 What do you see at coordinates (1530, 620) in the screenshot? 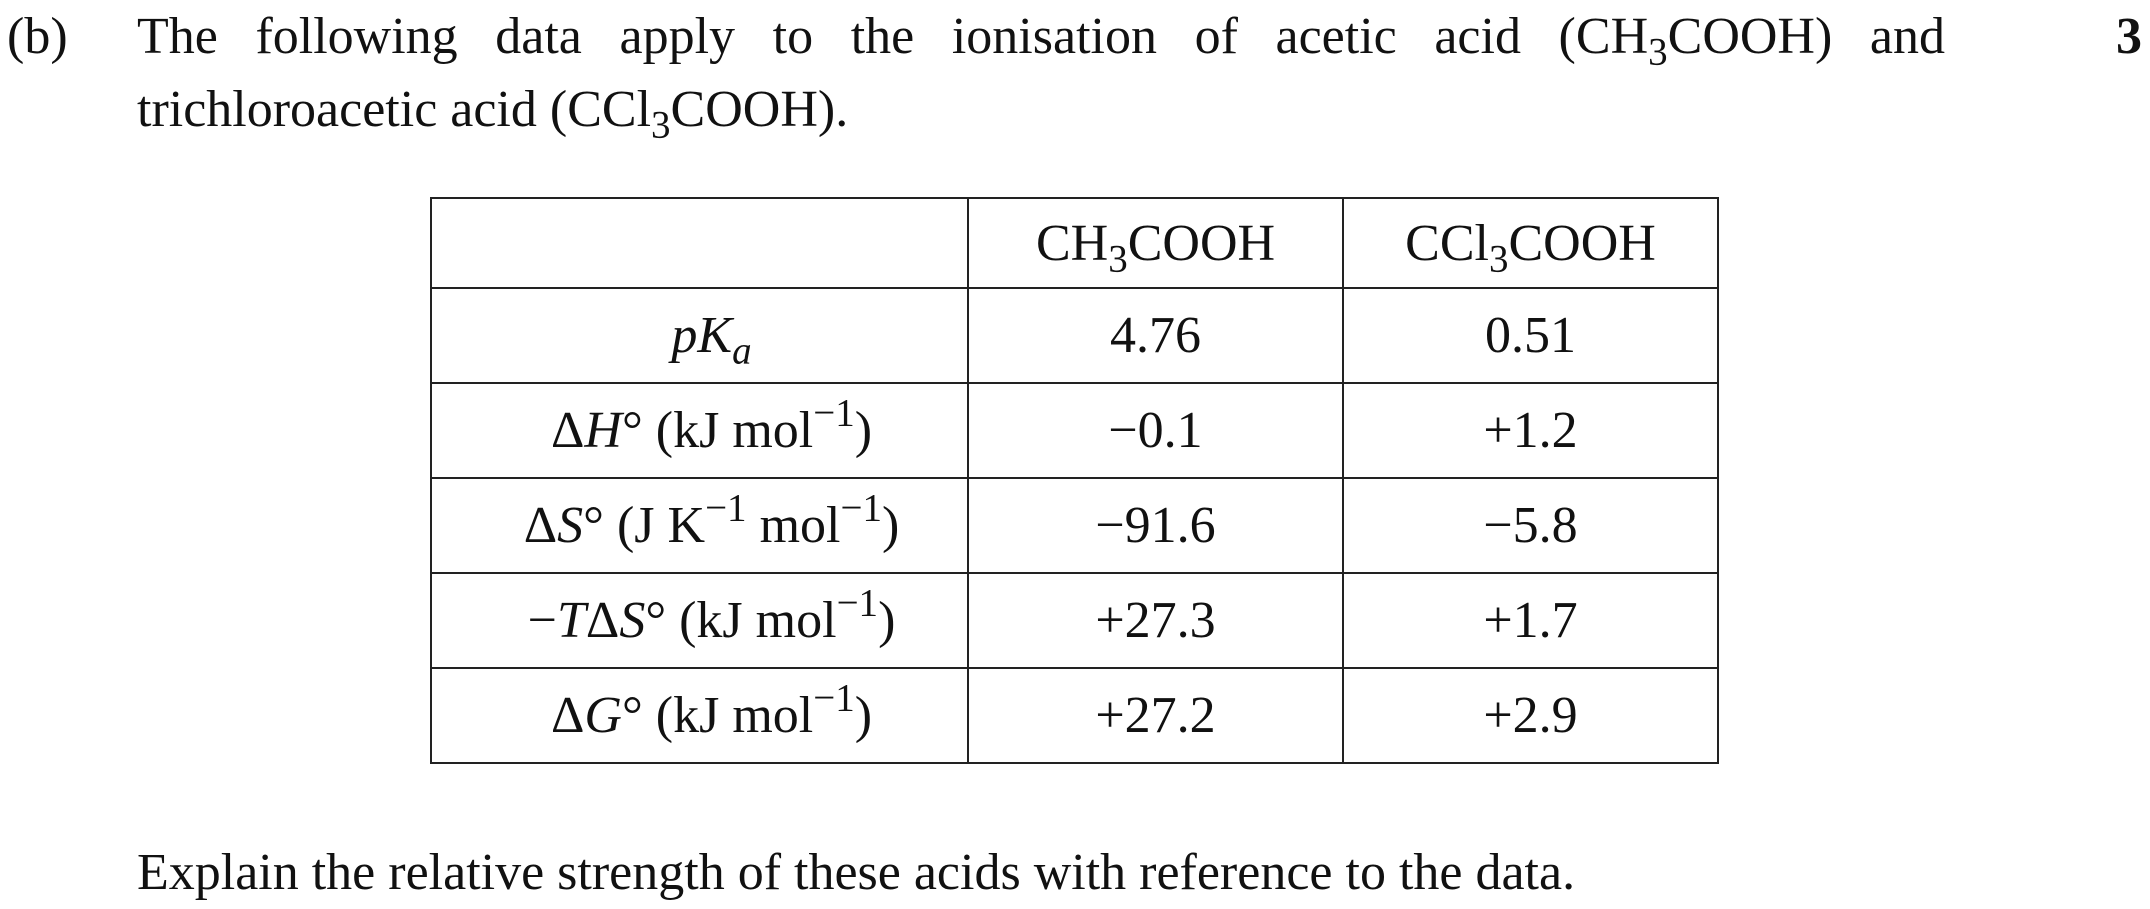
I see `table-cell: +1.7` at bounding box center [1530, 620].